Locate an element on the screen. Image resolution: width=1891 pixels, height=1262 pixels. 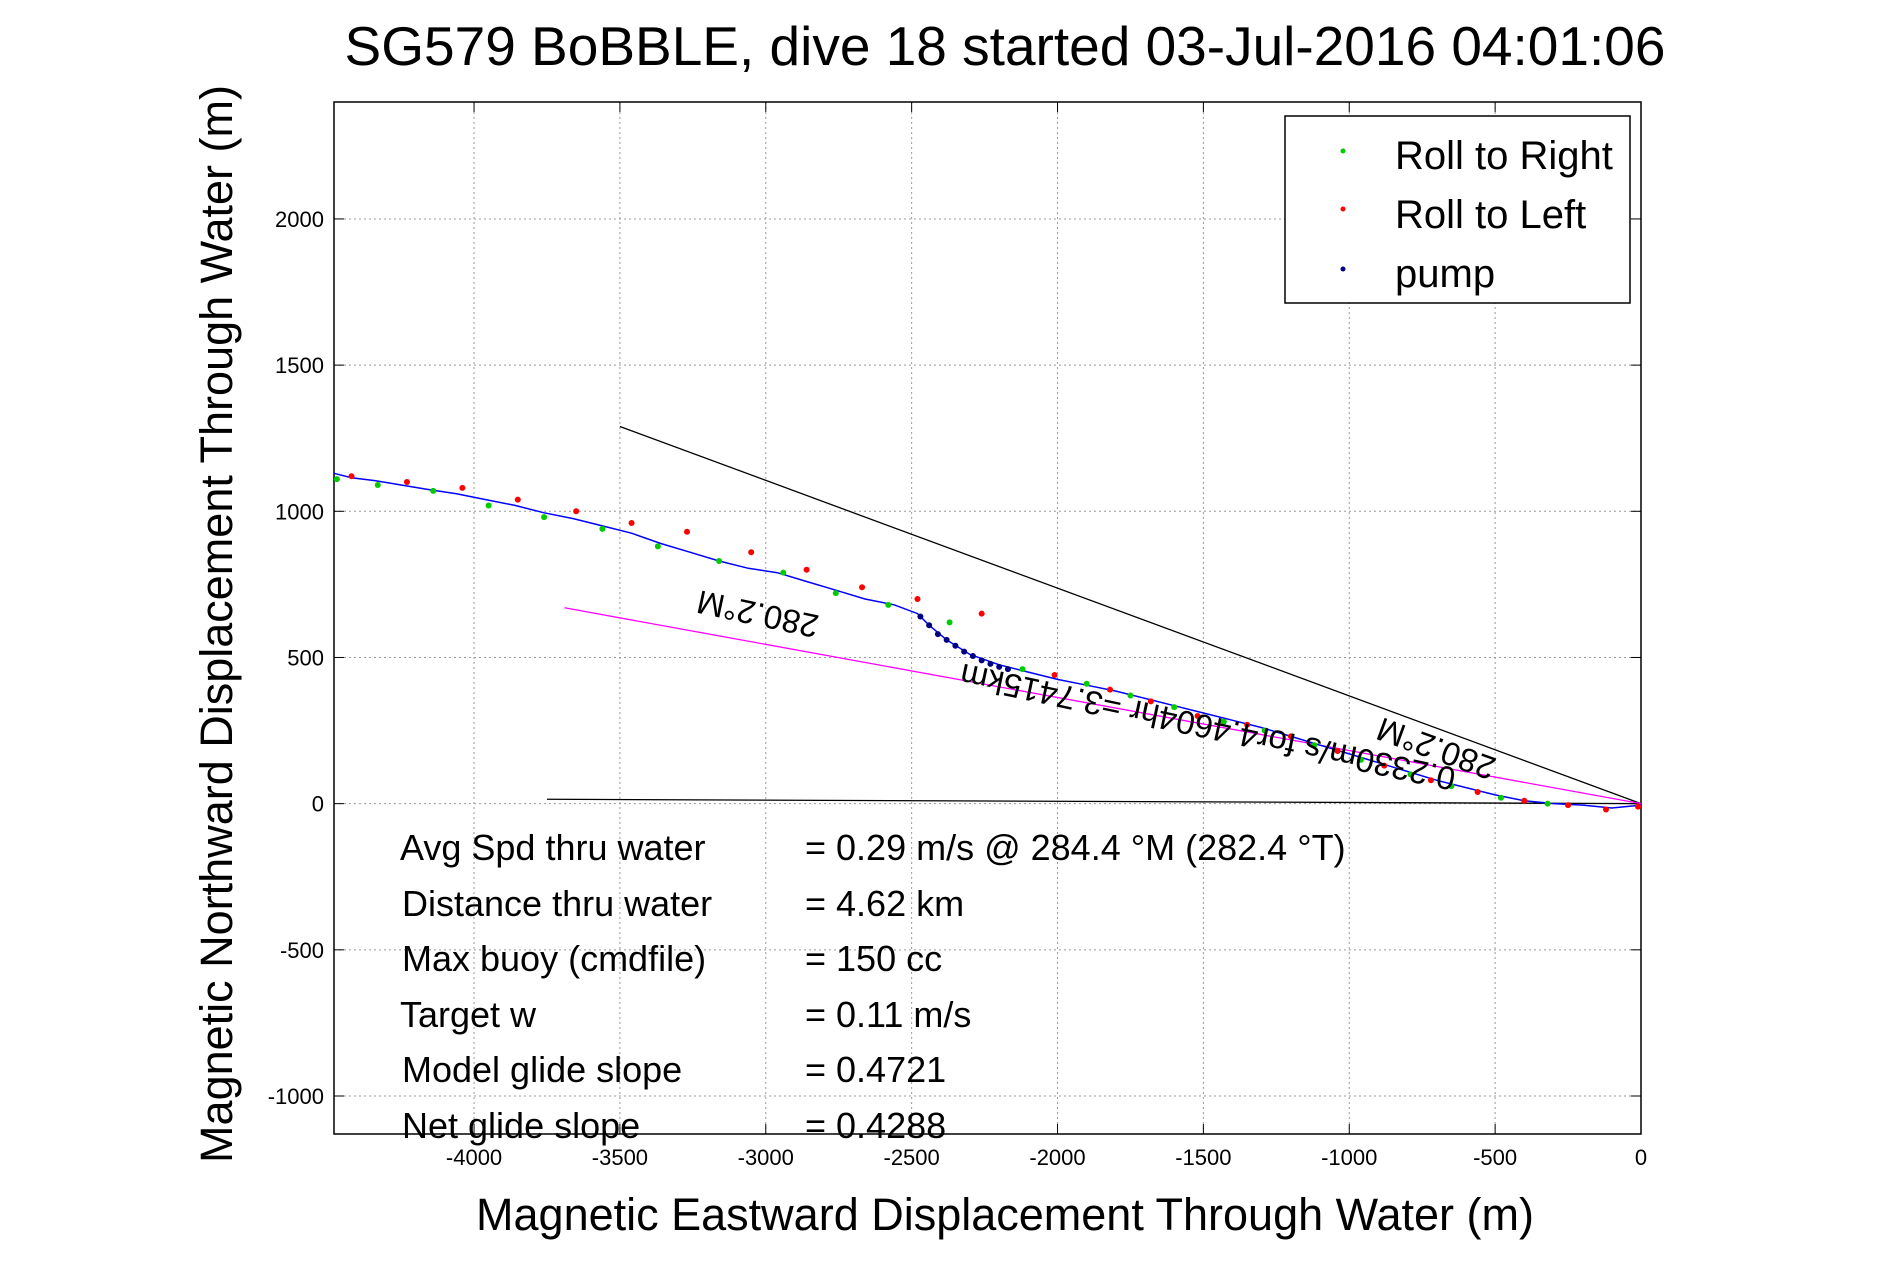
x-tick-label: 0 is located at coordinates (1641, 1157).